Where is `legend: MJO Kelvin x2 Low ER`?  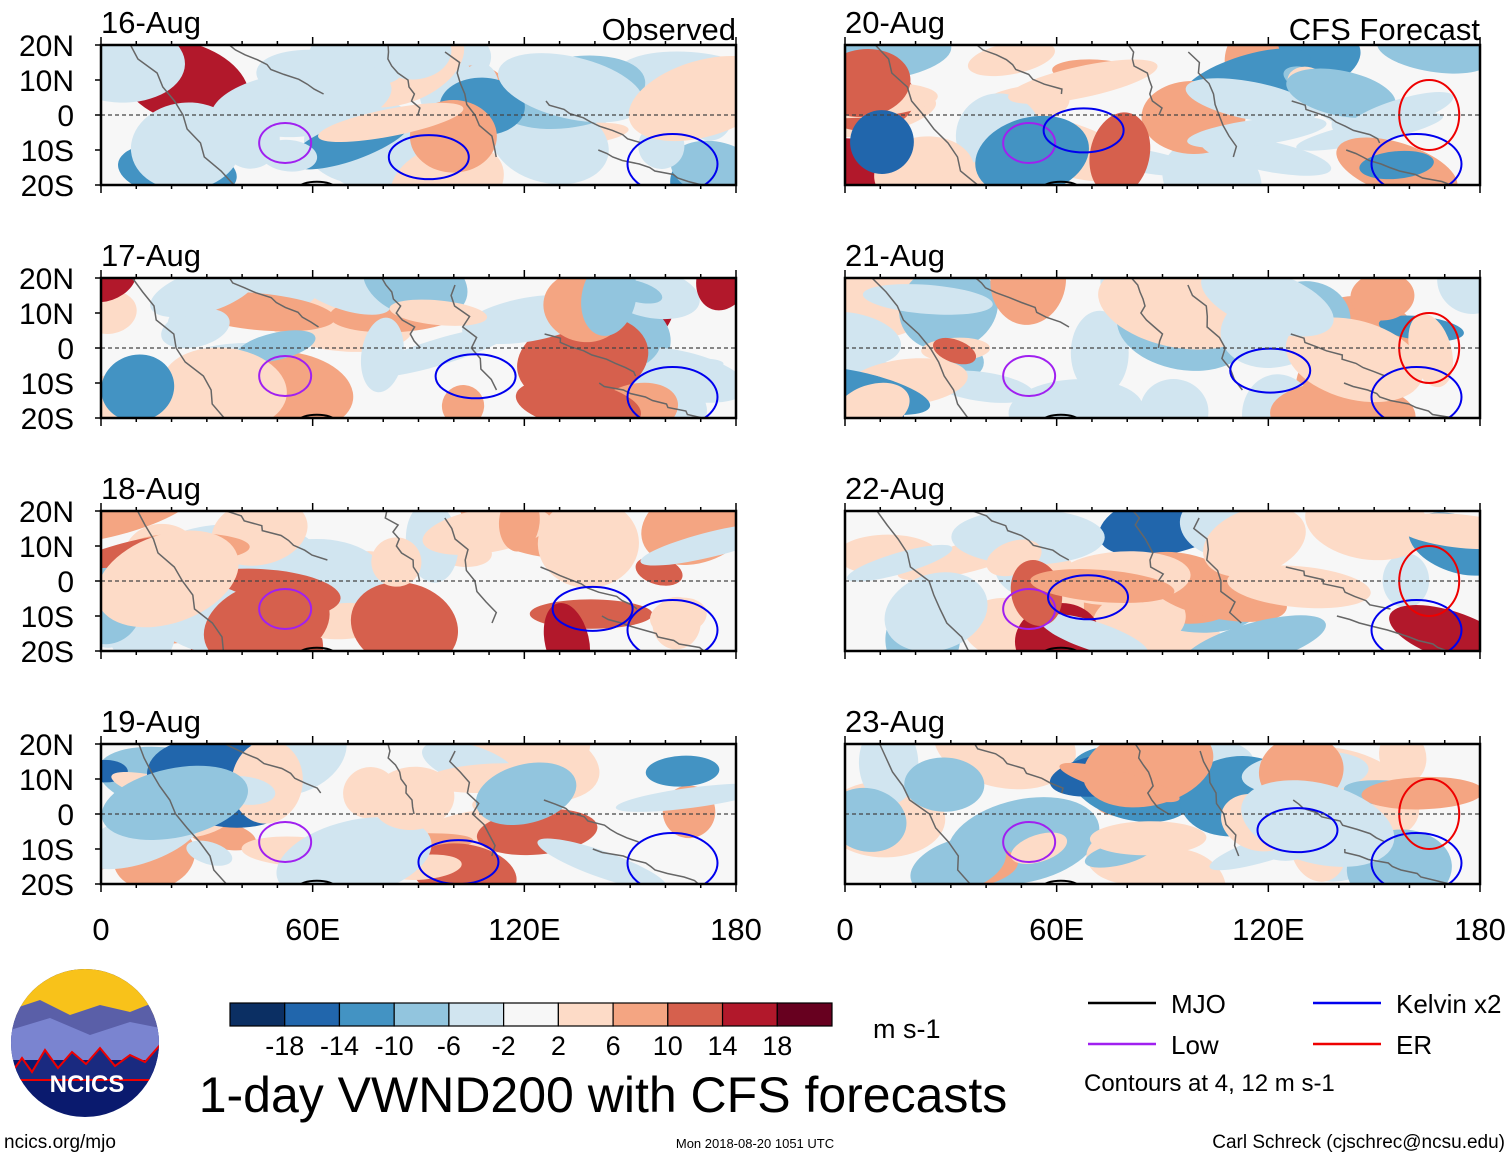 legend: MJO Kelvin x2 Low ER is located at coordinates (1295, 1024).